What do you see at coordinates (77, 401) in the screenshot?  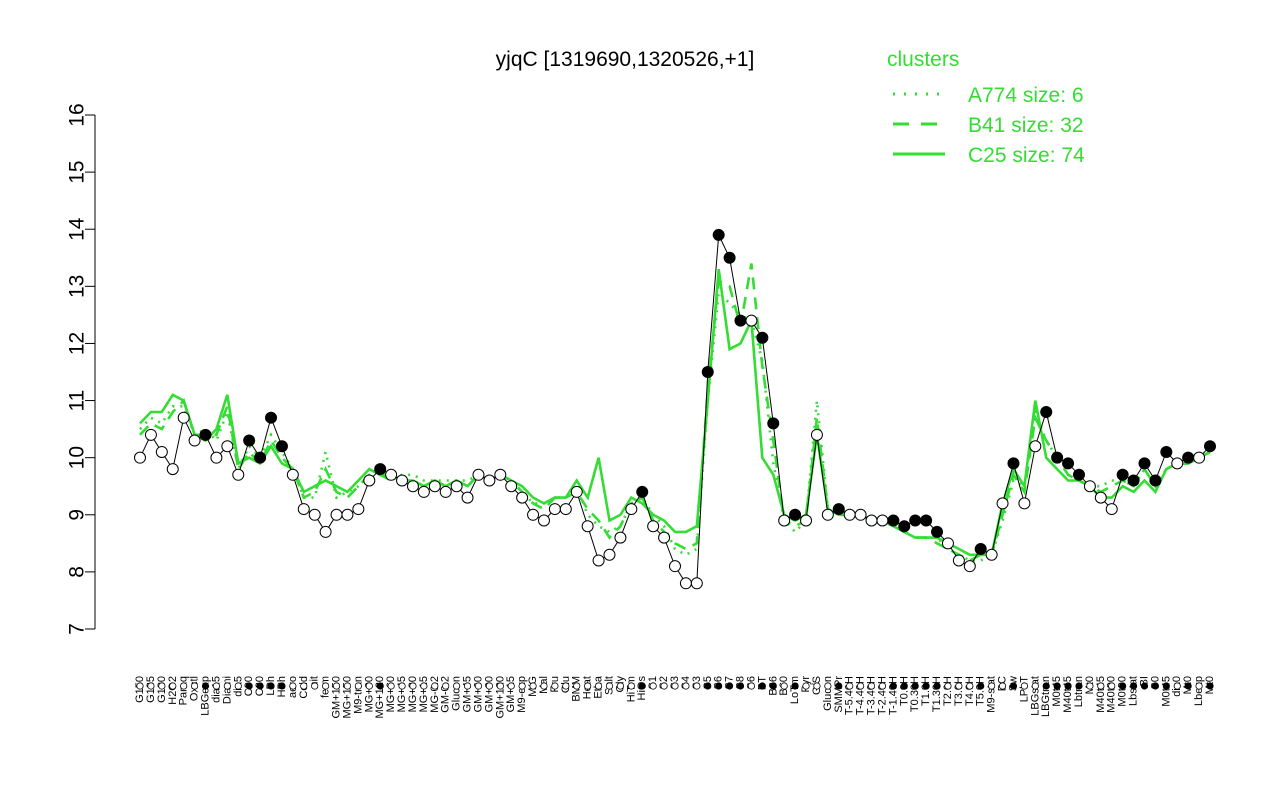 I see `y-tick-label-4: 11` at bounding box center [77, 401].